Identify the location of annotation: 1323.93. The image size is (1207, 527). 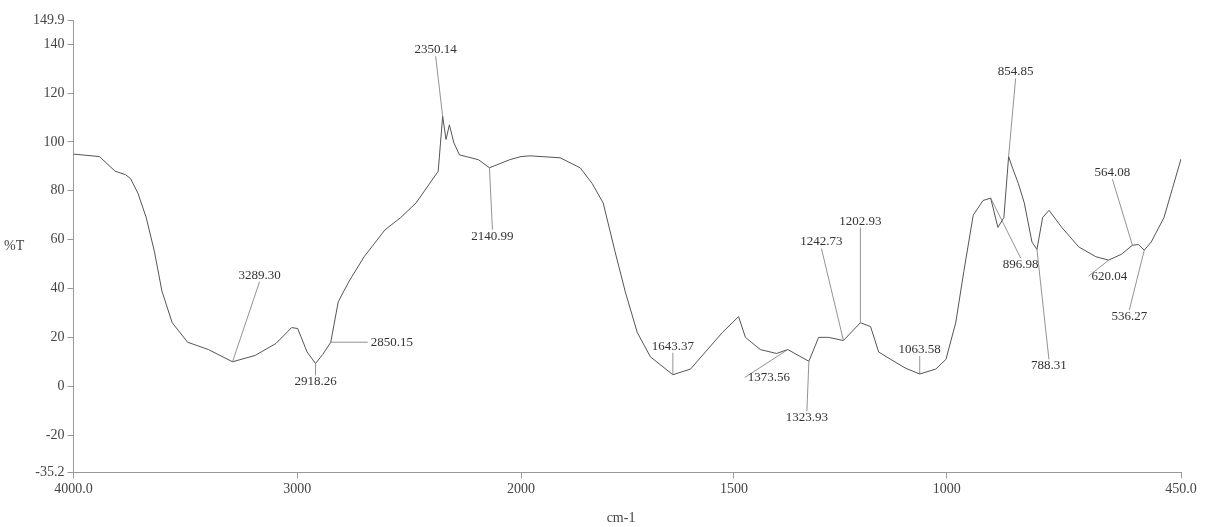
(806, 417).